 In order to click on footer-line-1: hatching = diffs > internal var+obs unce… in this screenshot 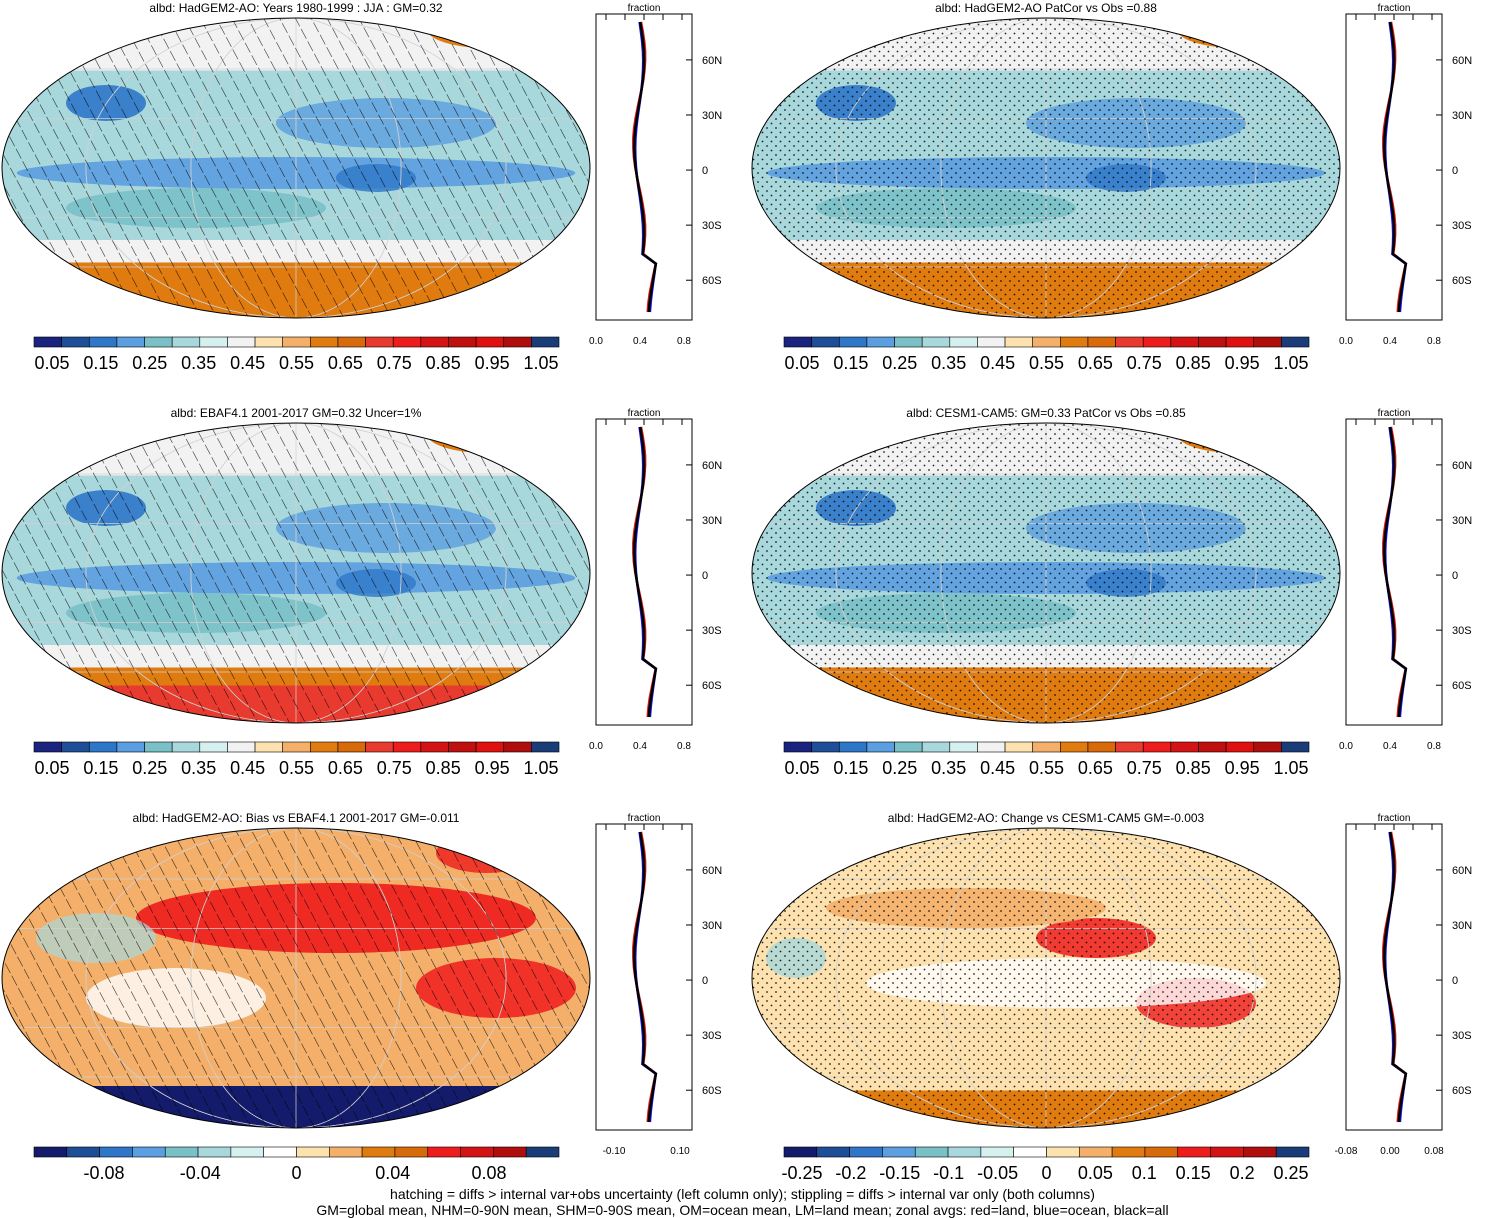, I will do `click(742, 1194)`.